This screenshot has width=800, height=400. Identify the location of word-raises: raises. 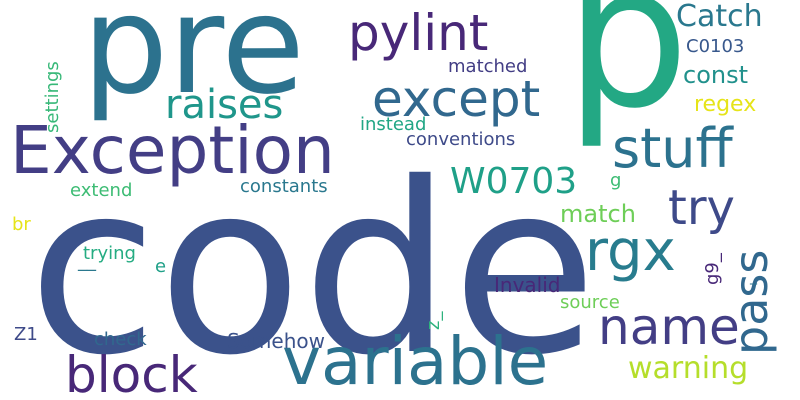
(224, 105).